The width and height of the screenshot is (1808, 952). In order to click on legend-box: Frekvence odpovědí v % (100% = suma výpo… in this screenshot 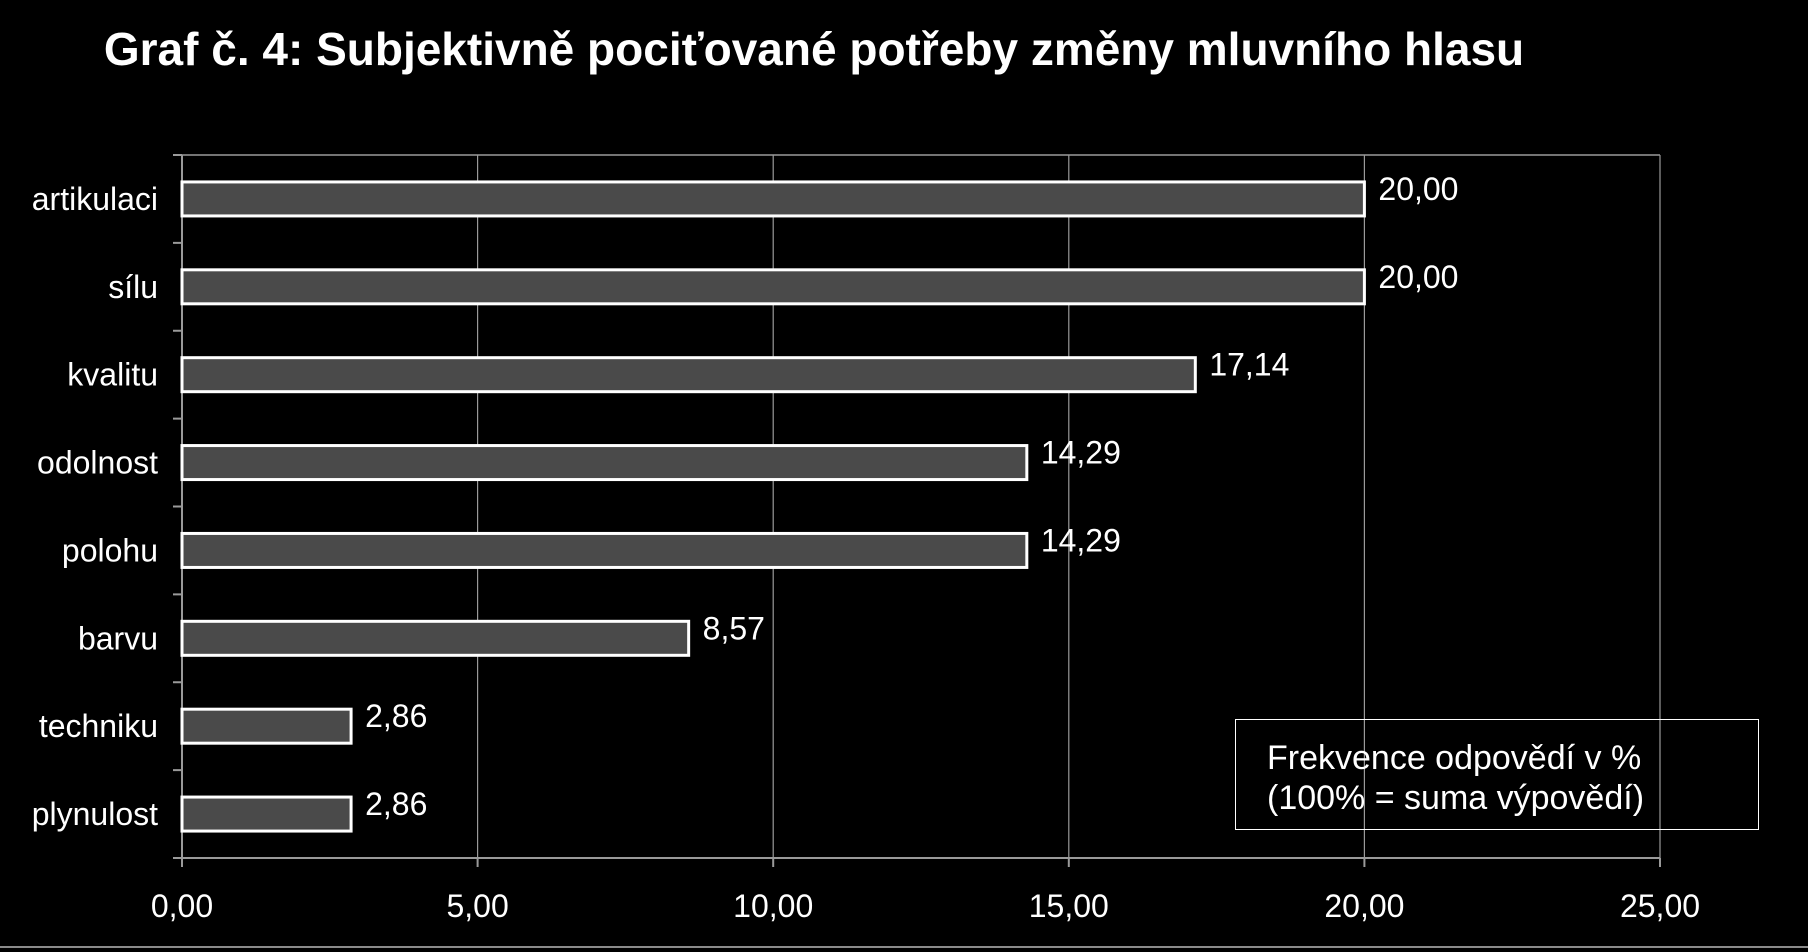, I will do `click(1497, 774)`.